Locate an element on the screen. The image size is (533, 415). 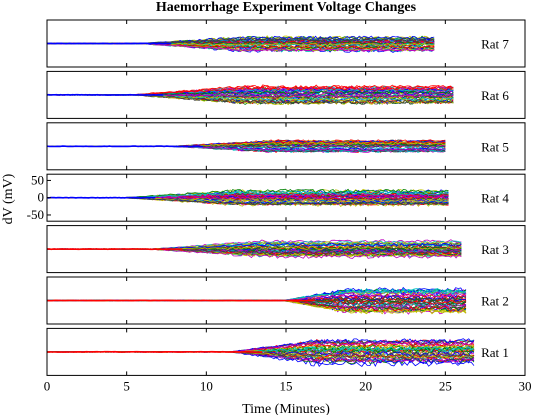
chart-title: Haemorrhage Experiment Voltage Changes is located at coordinates (286, 7).